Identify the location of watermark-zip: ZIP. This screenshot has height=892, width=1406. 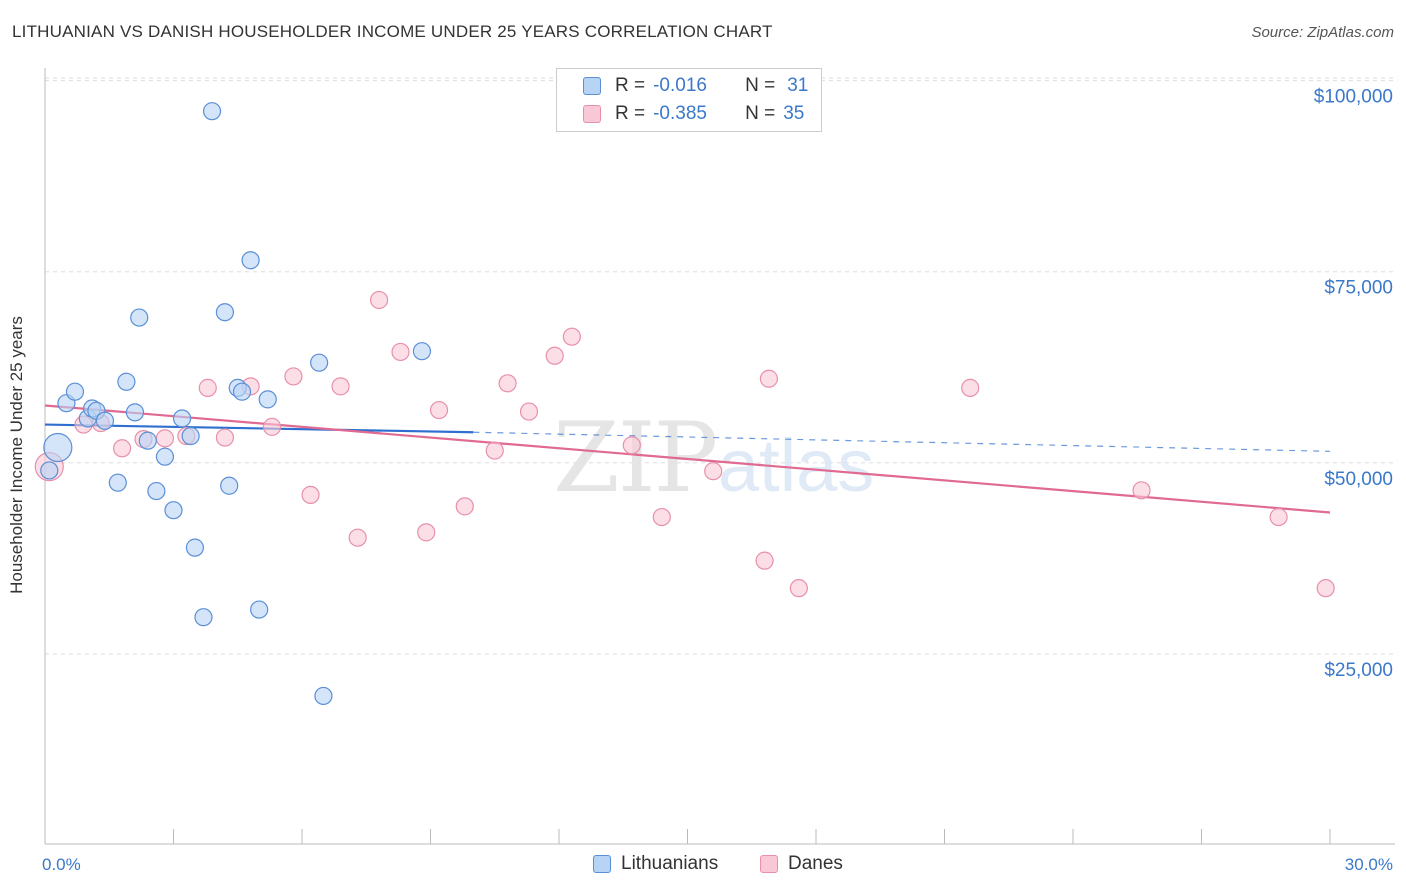
(634, 458).